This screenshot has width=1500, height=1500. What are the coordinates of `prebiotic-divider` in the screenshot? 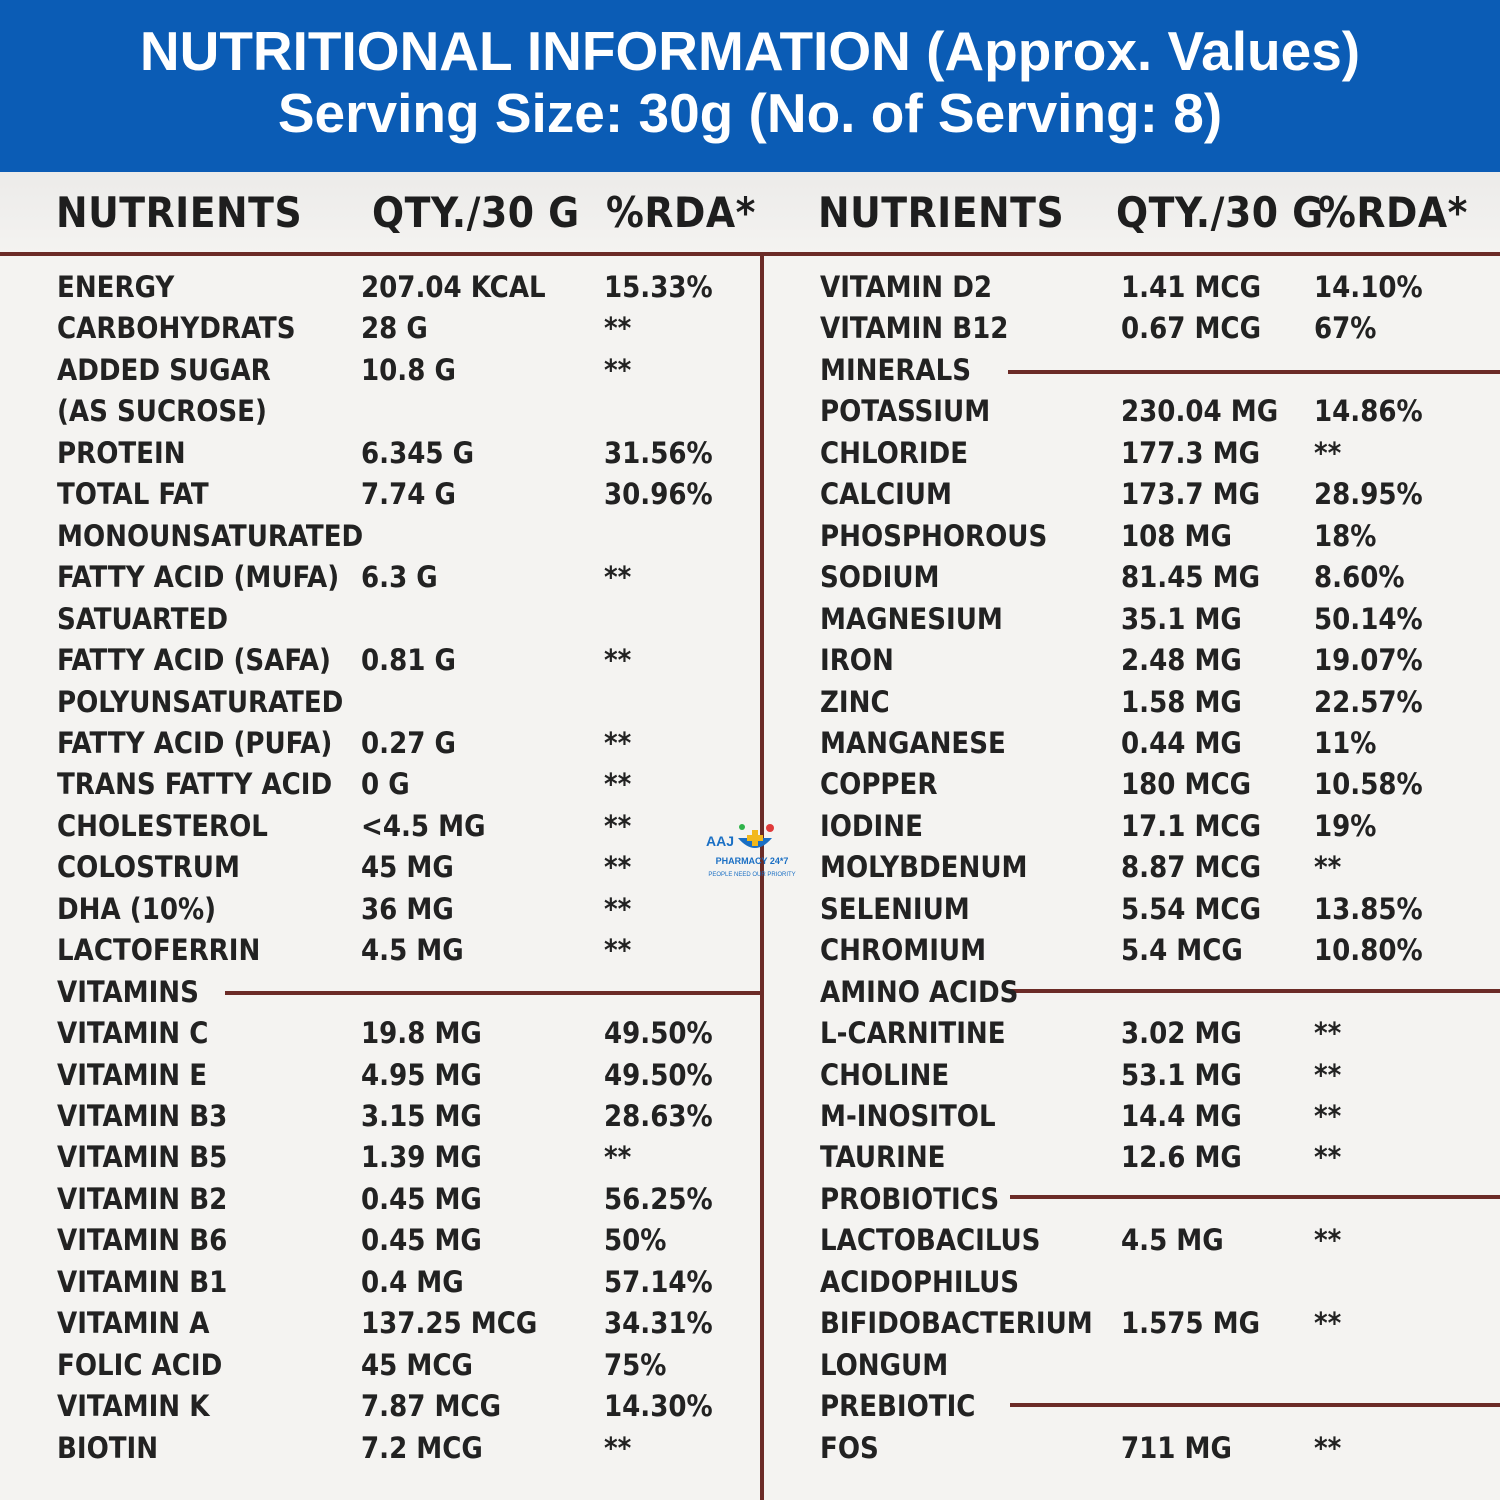 It's located at (1255, 1405).